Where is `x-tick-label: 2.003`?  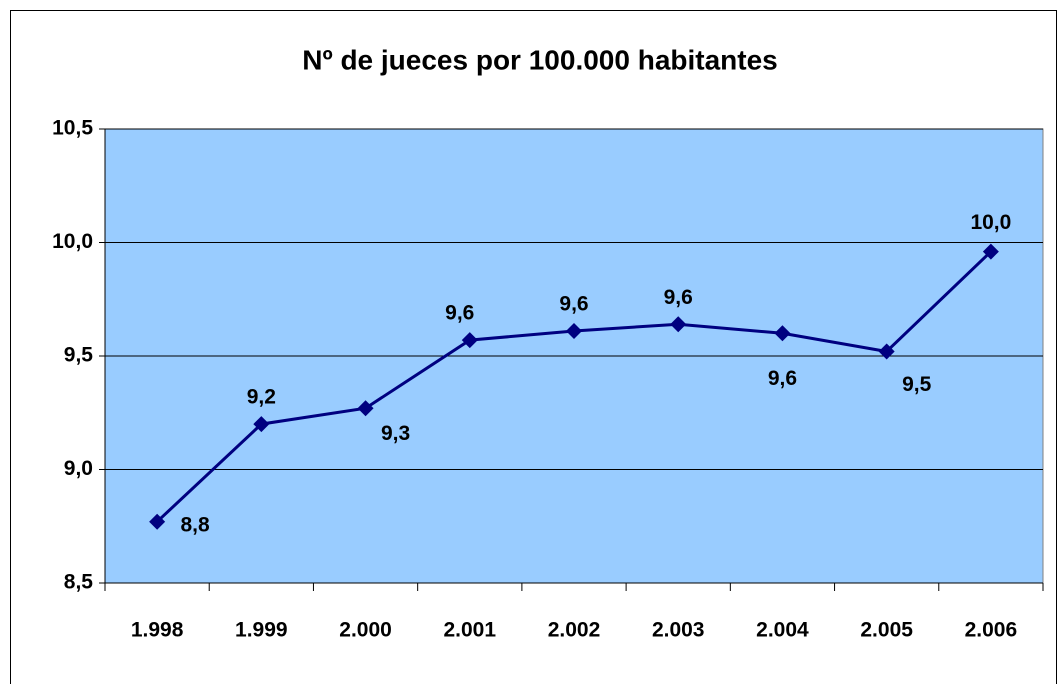
x-tick-label: 2.003 is located at coordinates (678, 630).